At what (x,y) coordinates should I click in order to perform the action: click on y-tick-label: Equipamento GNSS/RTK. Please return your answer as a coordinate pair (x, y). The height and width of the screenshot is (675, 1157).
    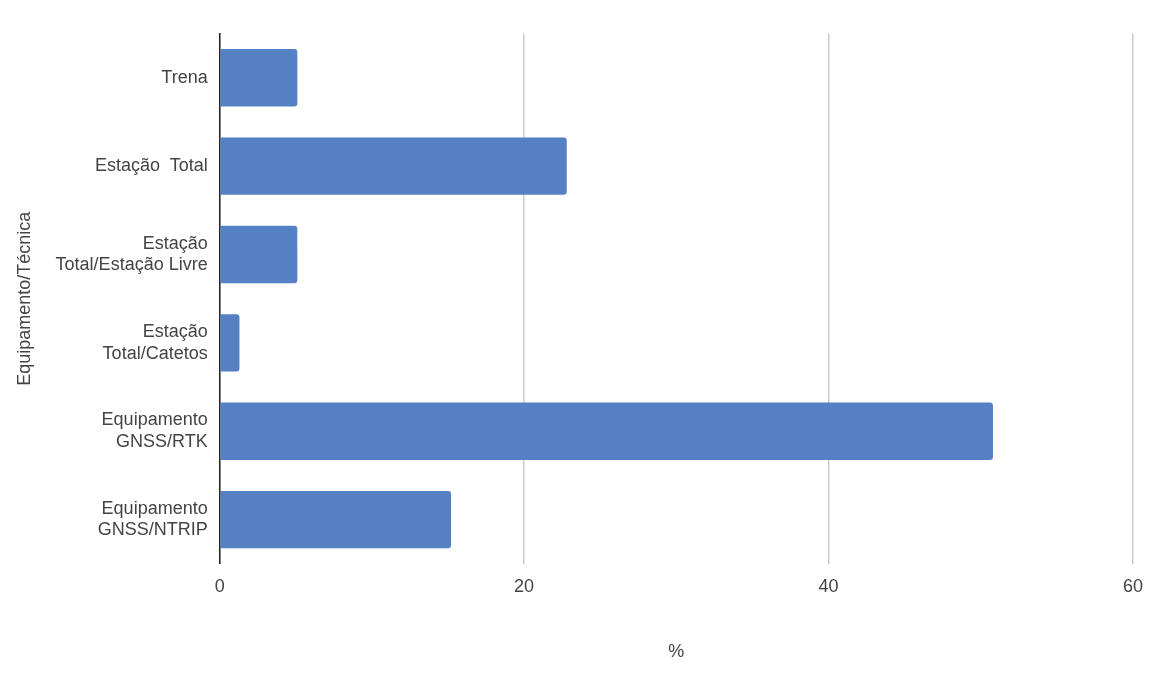
    Looking at the image, I should click on (154, 430).